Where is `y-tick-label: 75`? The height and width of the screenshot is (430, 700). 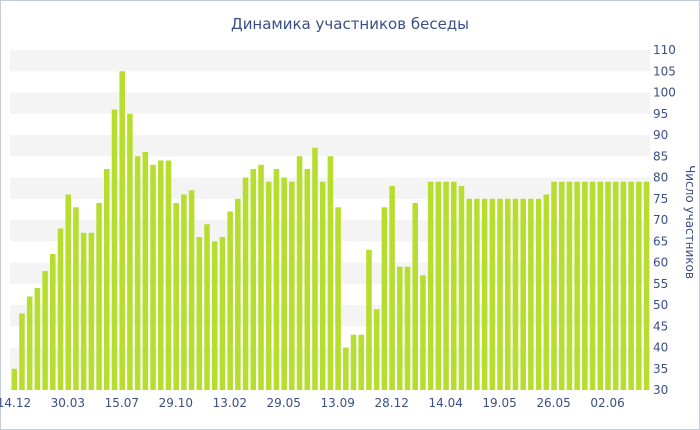 y-tick-label: 75 is located at coordinates (660, 199).